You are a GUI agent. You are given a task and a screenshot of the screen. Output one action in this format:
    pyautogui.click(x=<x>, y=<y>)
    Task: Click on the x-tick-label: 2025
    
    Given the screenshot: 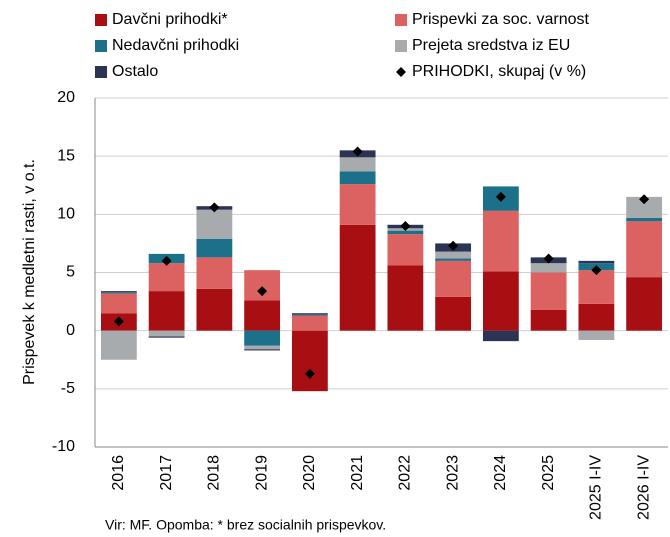 What is the action you would take?
    pyautogui.click(x=548, y=473)
    